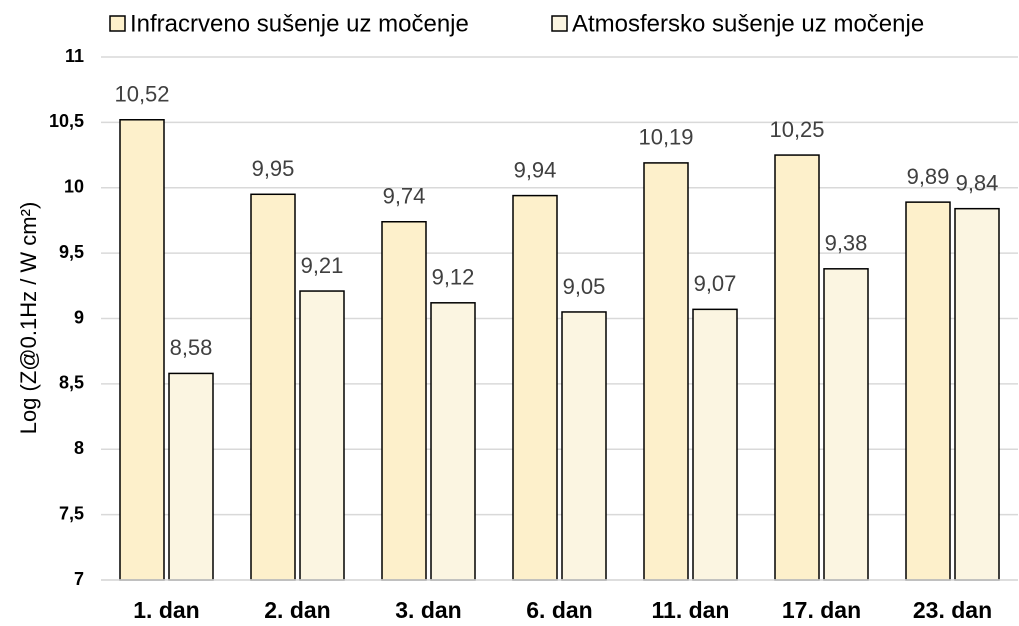 The width and height of the screenshot is (1019, 626). Describe the element at coordinates (74, 56) in the screenshot. I see `y-tick-label: 11` at that location.